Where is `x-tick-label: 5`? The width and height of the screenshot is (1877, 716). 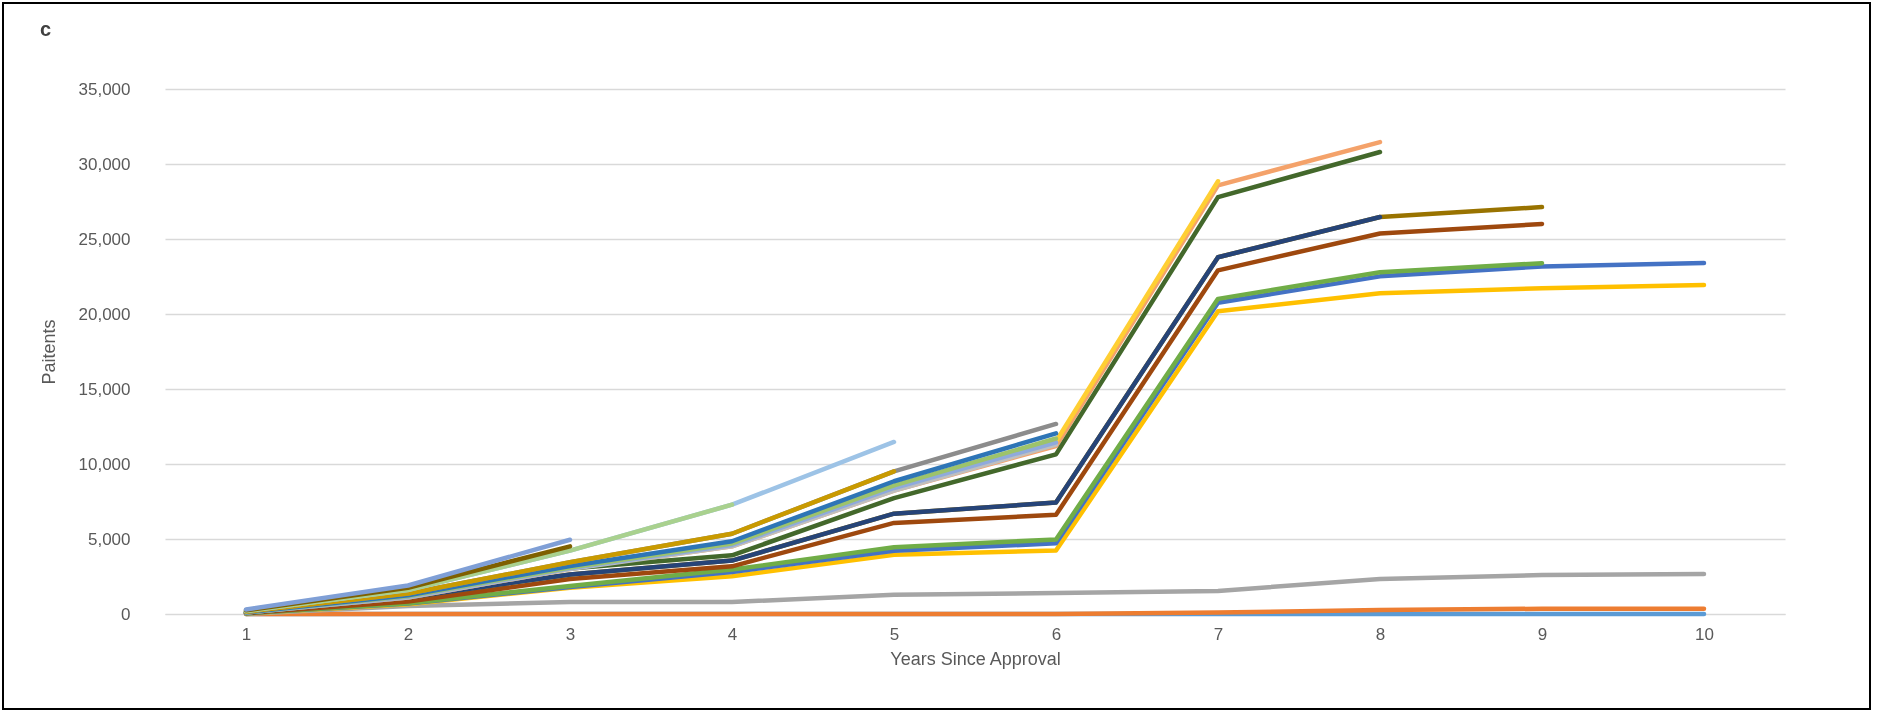
x-tick-label: 5 is located at coordinates (894, 634).